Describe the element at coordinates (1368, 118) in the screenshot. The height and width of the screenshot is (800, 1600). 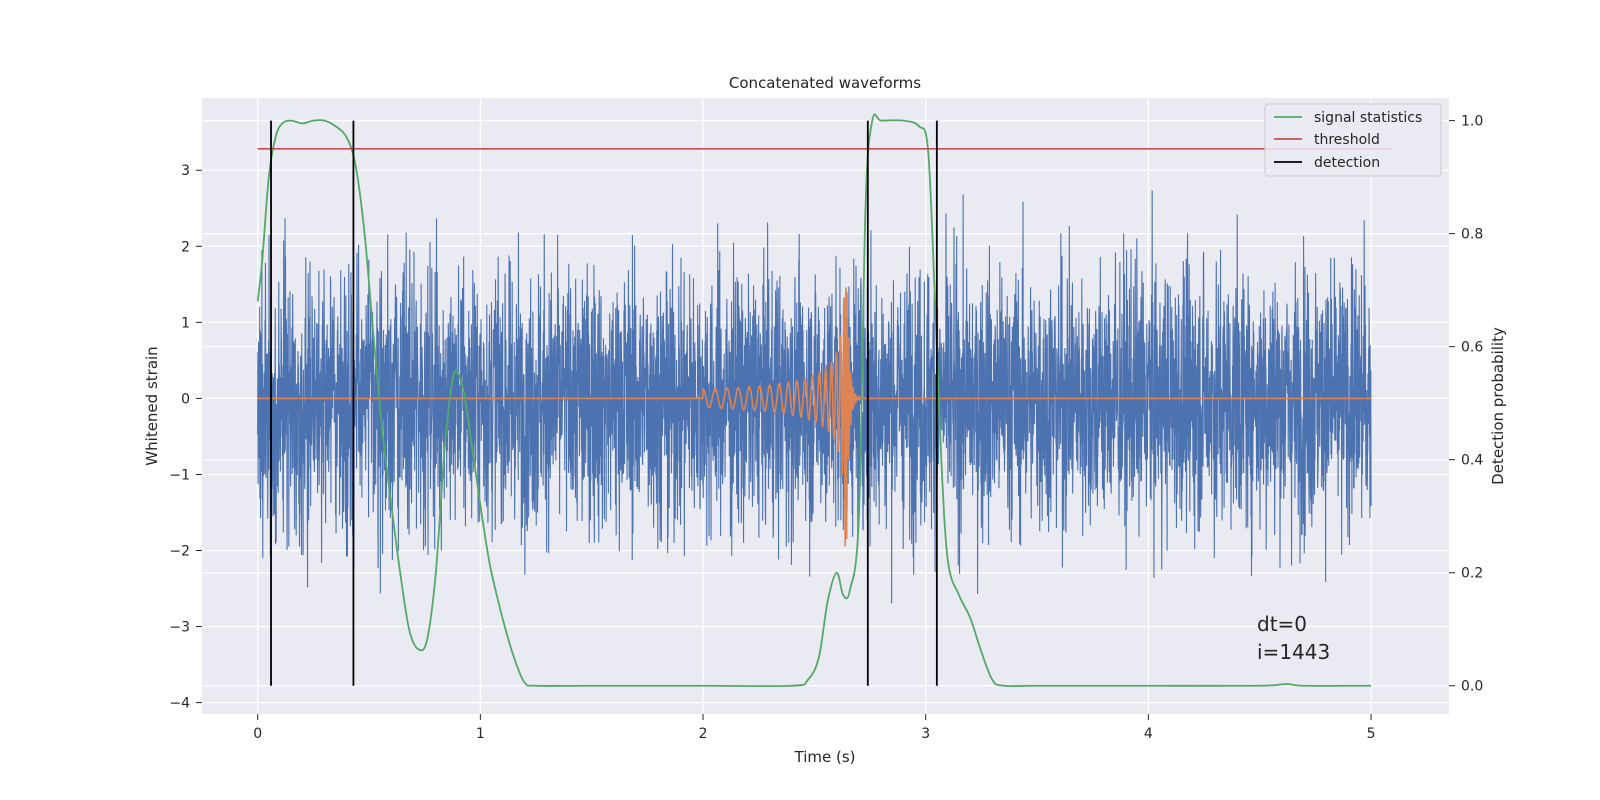
I see `legend-label-signal-statistics: signal statistics` at that location.